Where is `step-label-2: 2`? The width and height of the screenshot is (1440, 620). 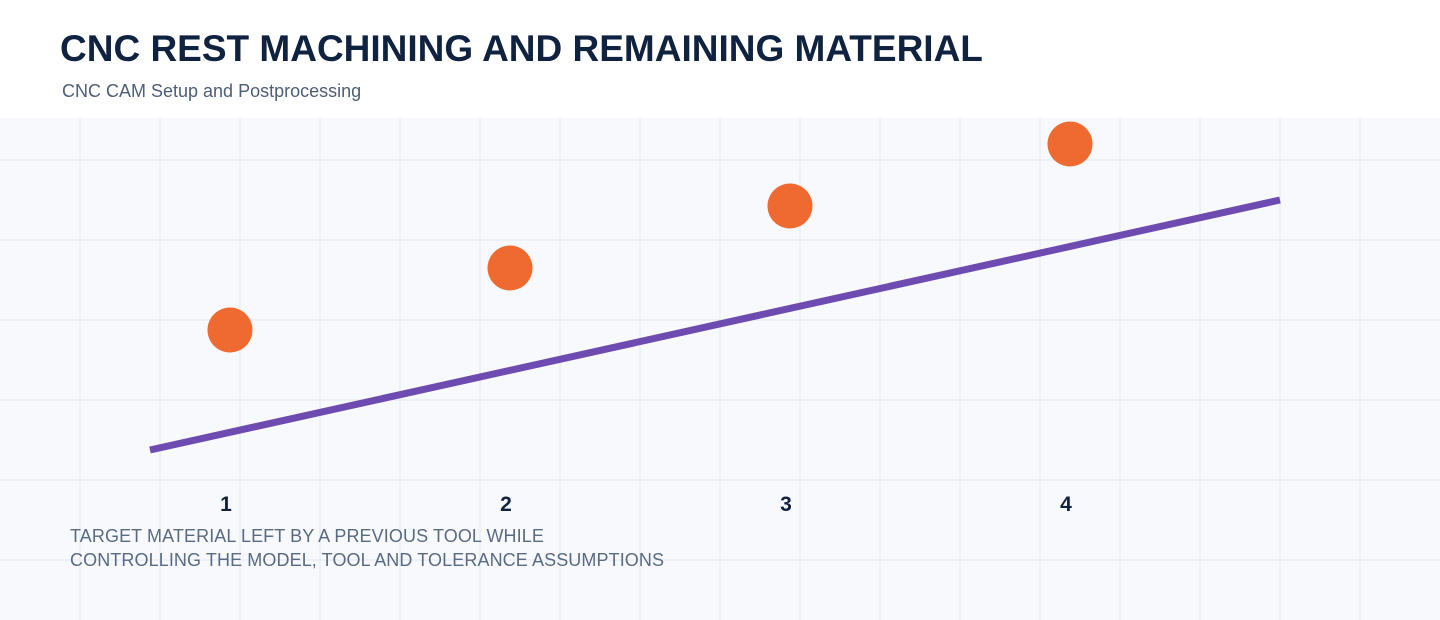 step-label-2: 2 is located at coordinates (506, 504).